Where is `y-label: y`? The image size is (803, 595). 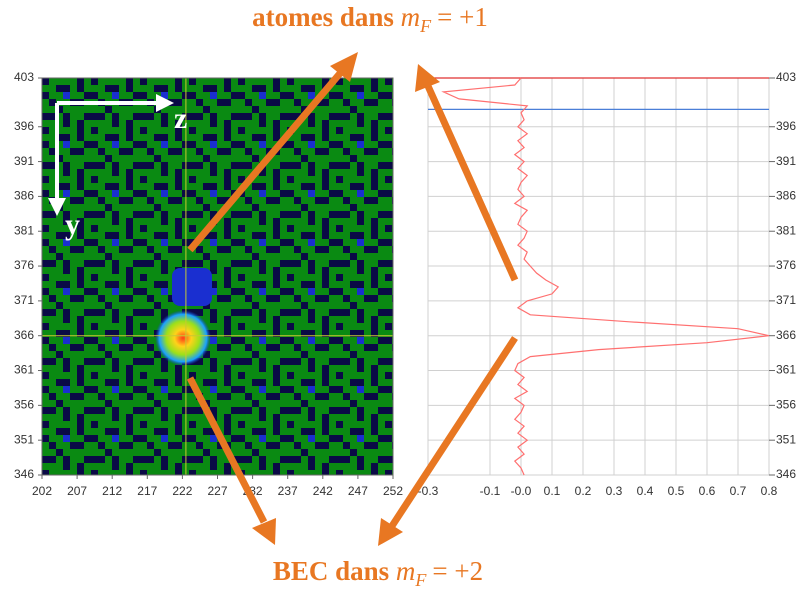
y-label: y is located at coordinates (72, 224).